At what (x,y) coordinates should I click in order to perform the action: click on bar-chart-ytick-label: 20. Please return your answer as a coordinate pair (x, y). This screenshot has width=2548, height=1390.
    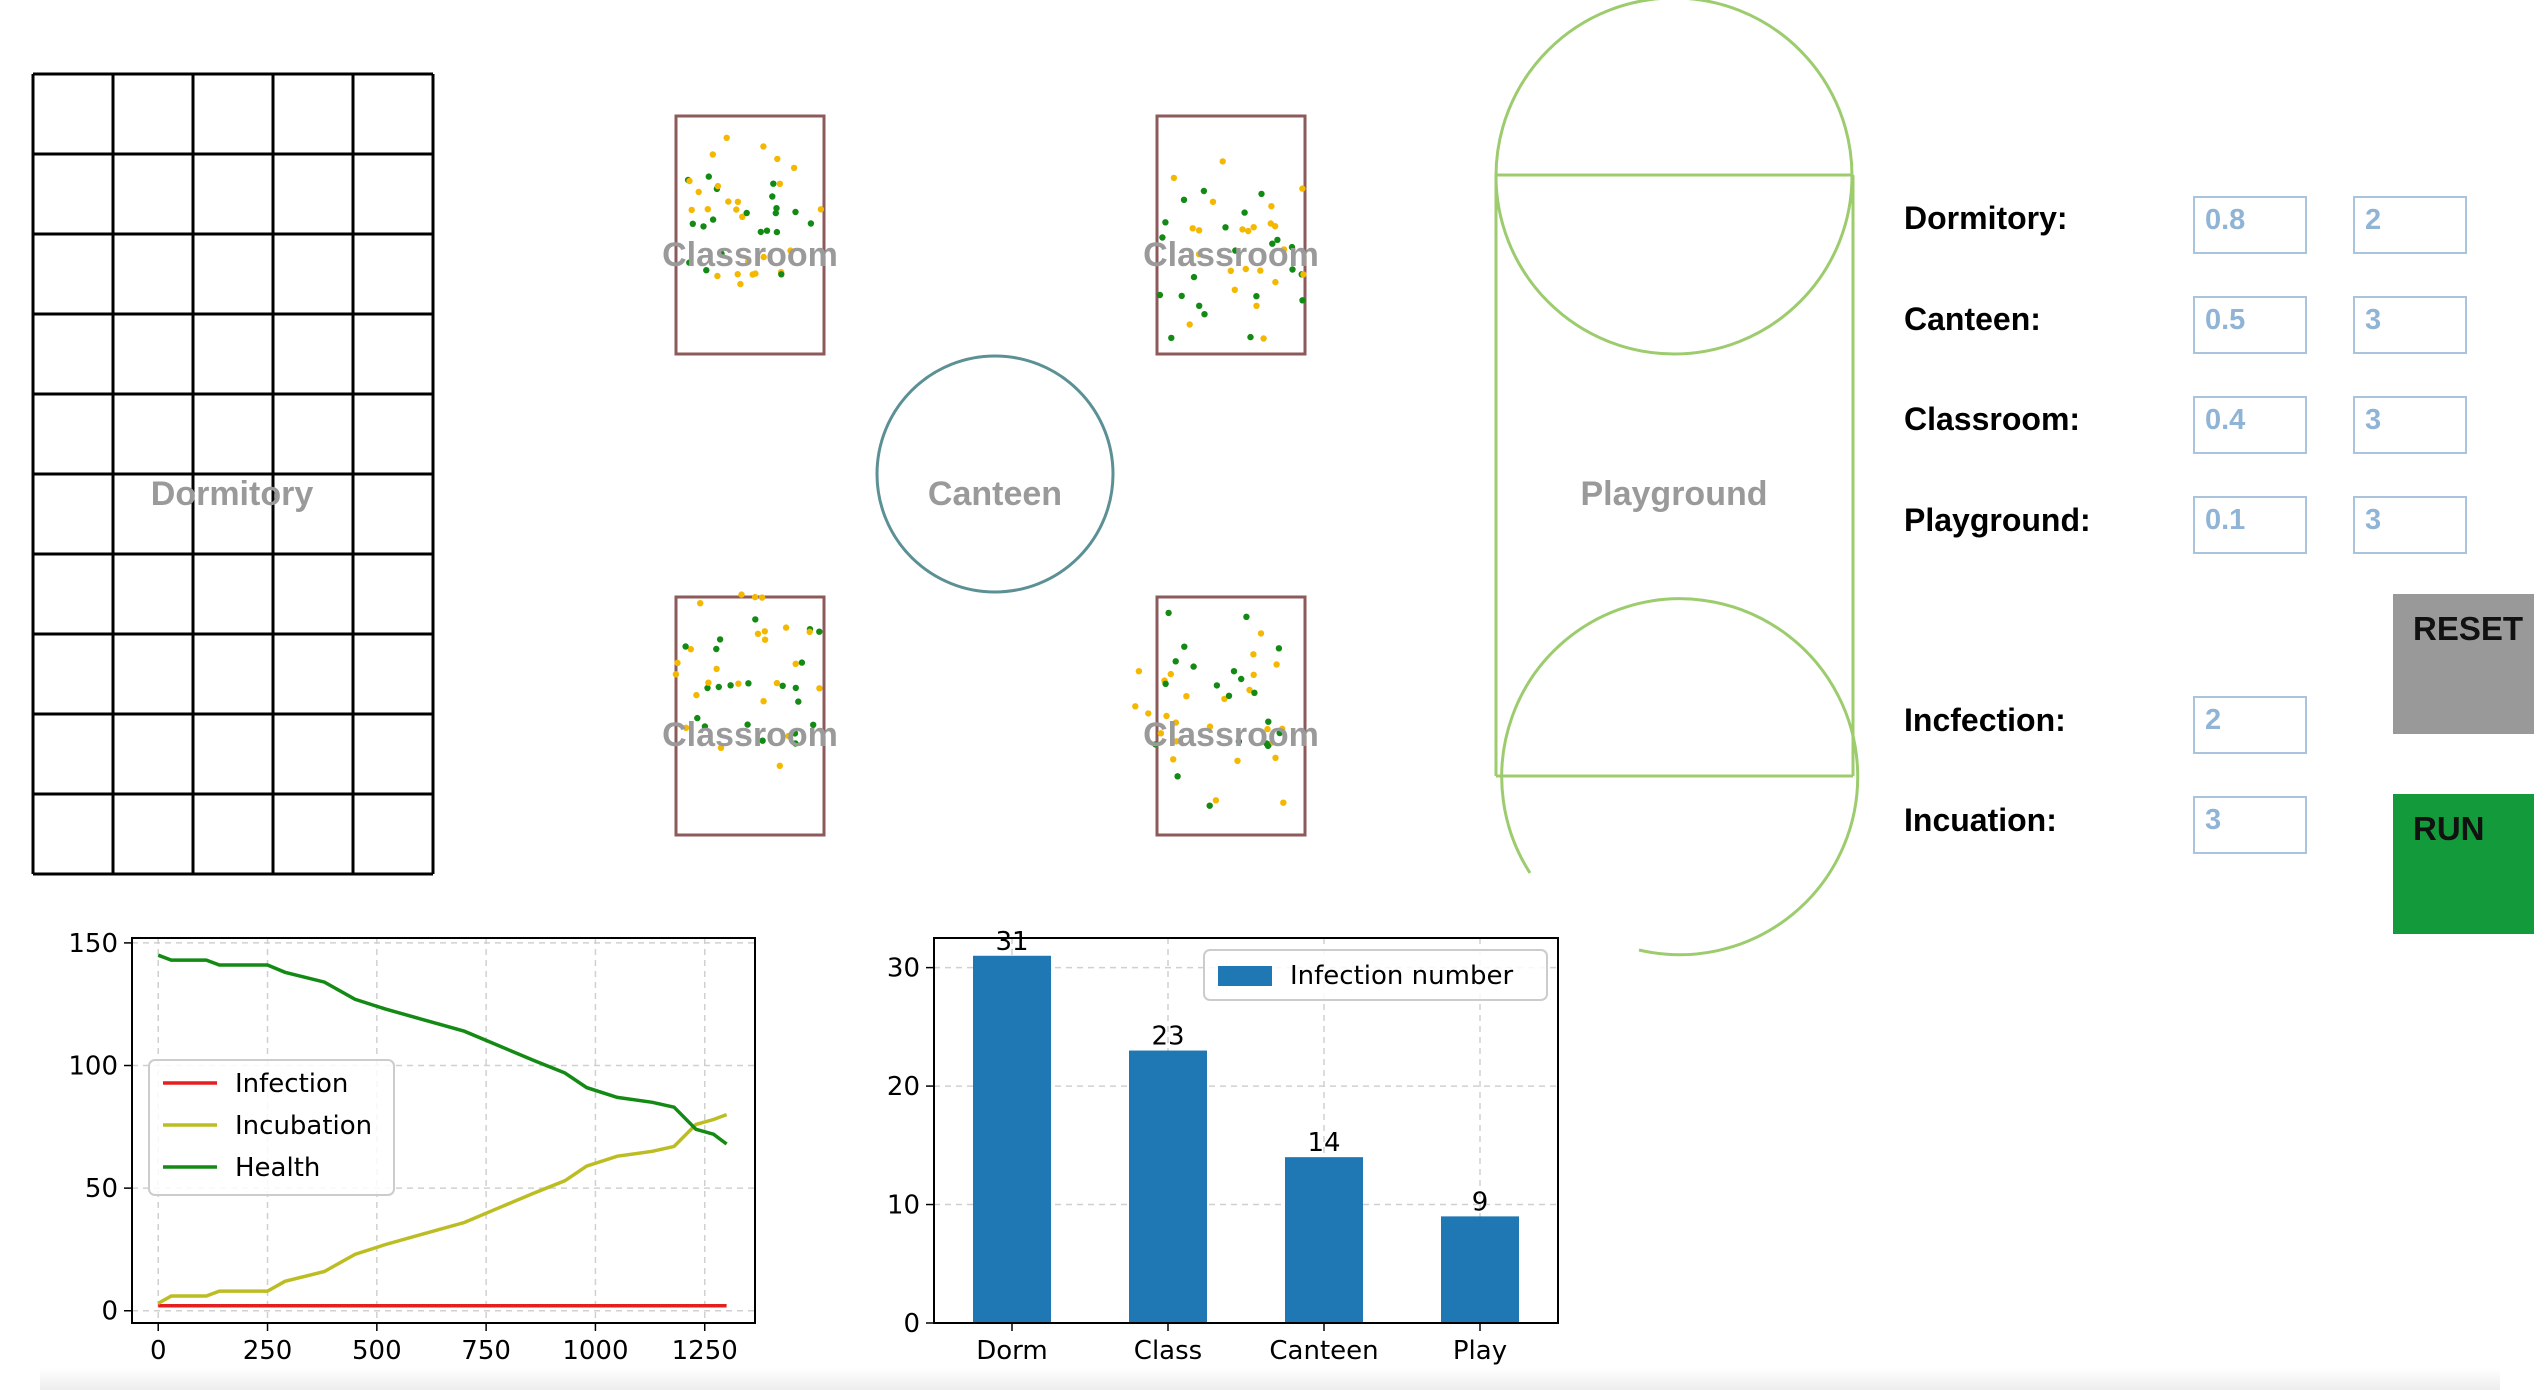
    Looking at the image, I should click on (903, 1087).